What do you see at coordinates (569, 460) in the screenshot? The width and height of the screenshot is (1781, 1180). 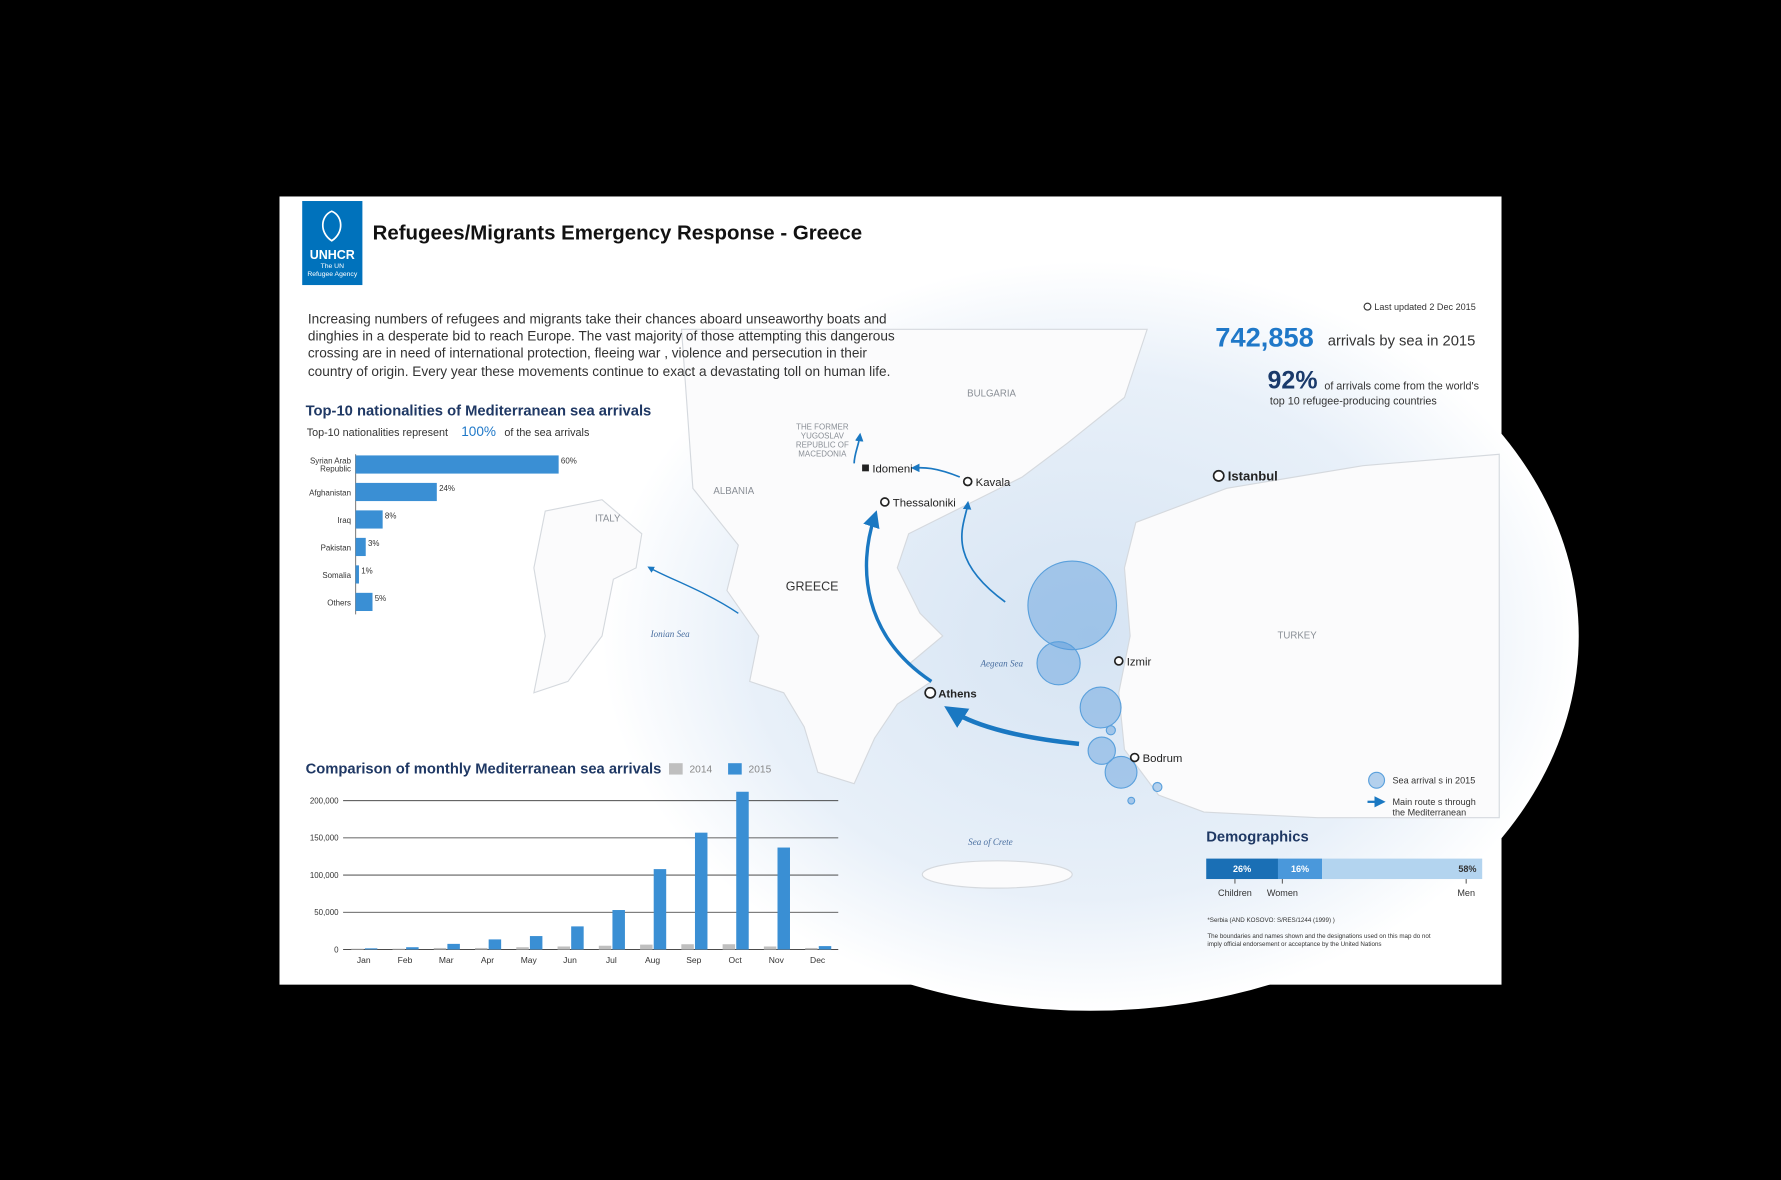 I see `value-label: 60%` at bounding box center [569, 460].